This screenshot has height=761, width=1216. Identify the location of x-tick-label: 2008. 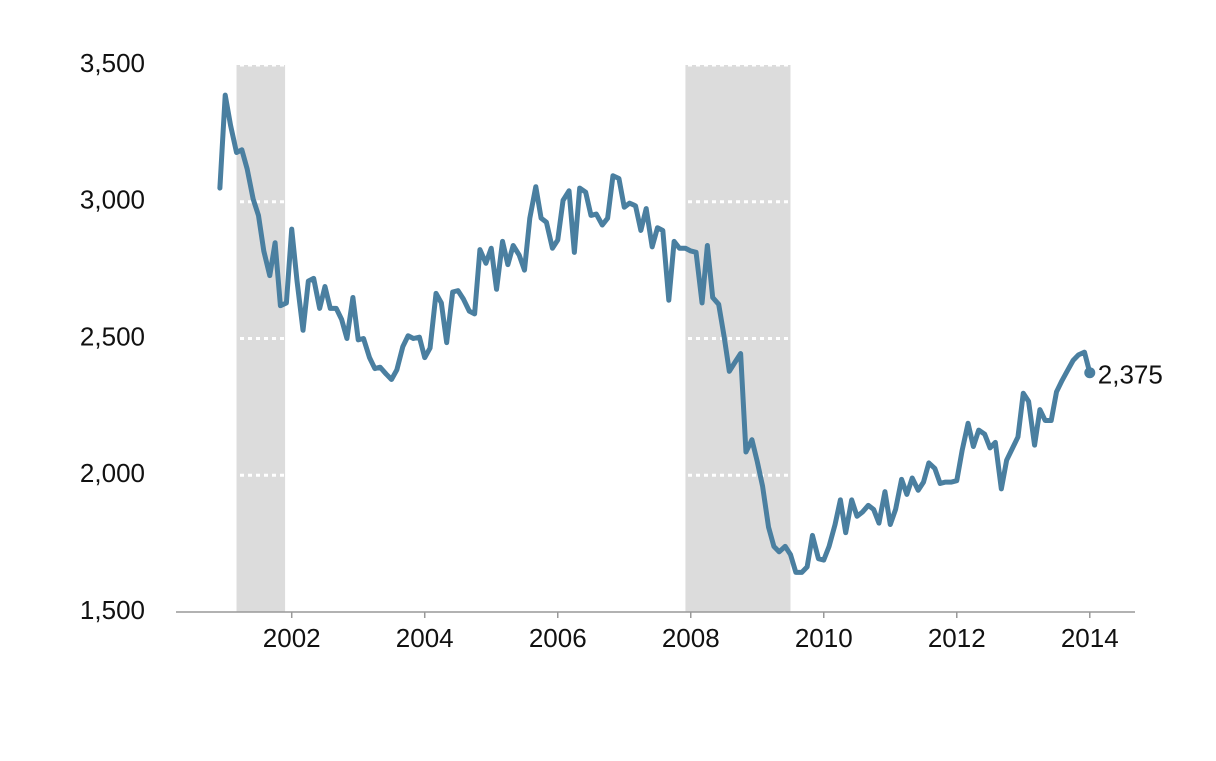
(691, 638).